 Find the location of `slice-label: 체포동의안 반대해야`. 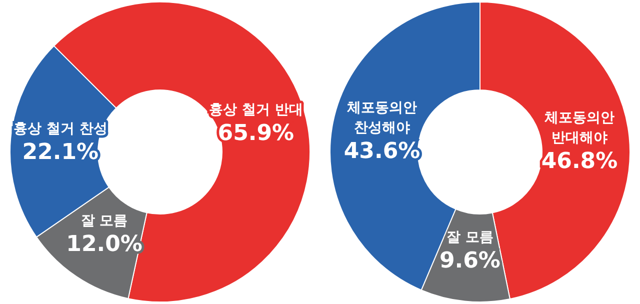

slice-label: 체포동의안 반대해야 is located at coordinates (578, 128).